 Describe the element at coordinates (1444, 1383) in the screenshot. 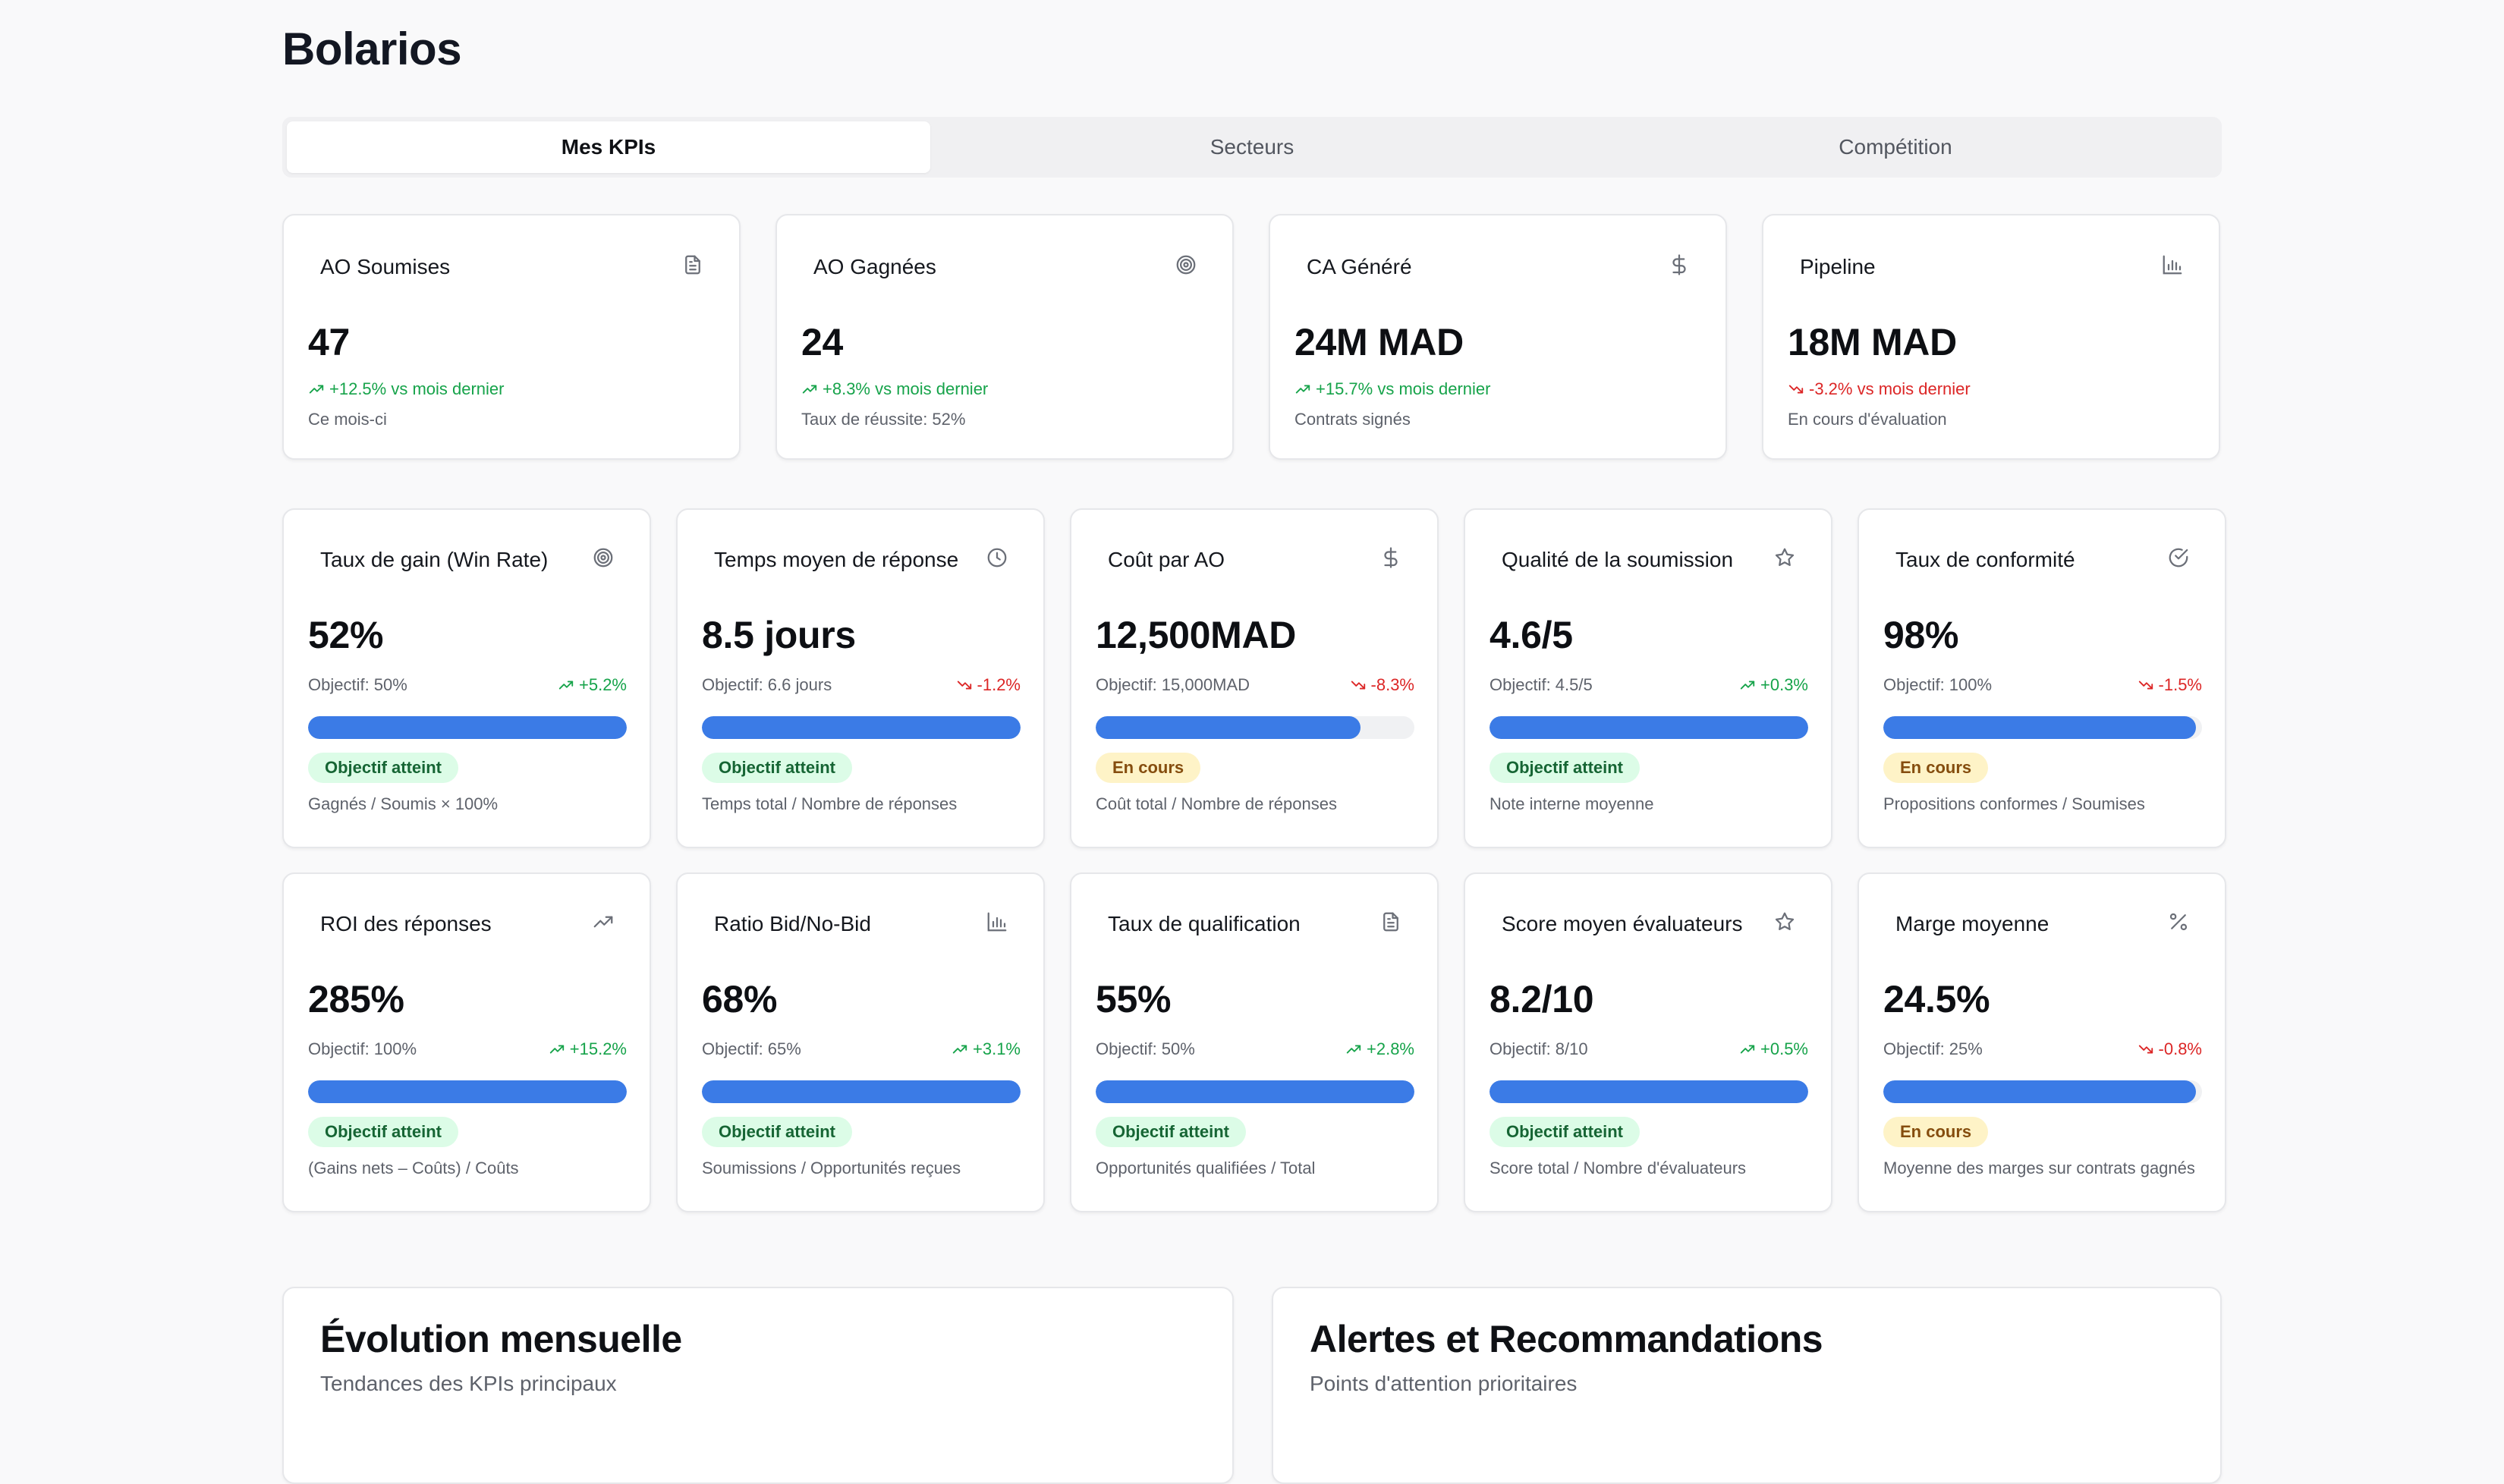

I see `alerts-subtitle: Points d'attention prioritaires` at that location.